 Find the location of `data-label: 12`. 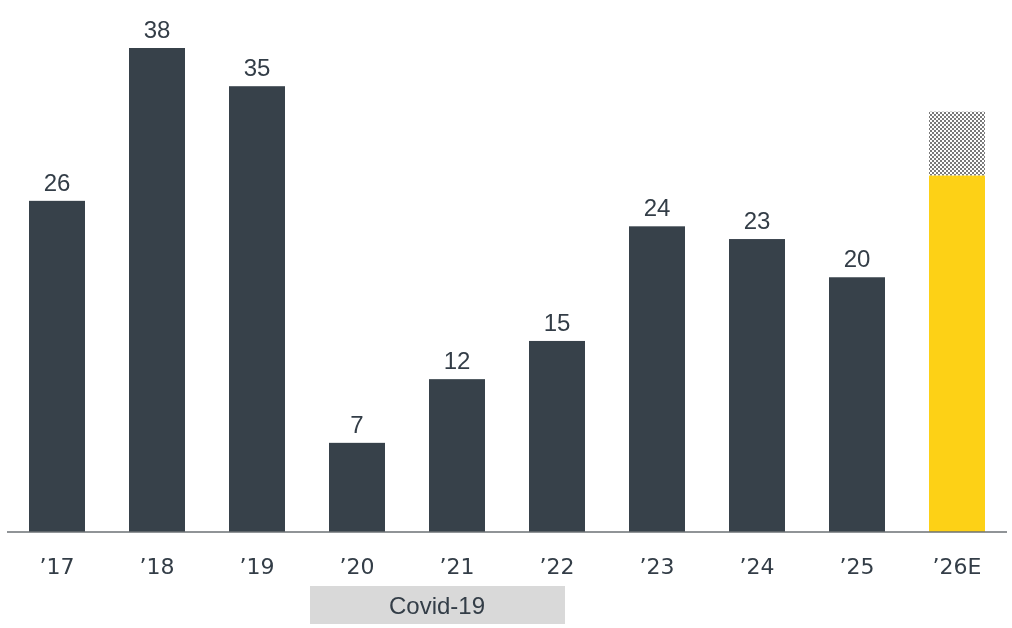

data-label: 12 is located at coordinates (457, 361).